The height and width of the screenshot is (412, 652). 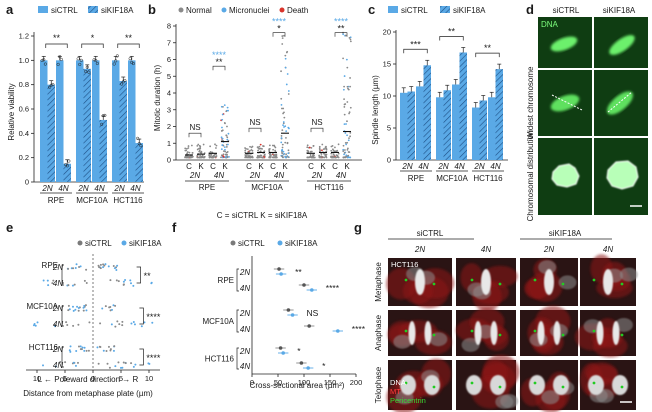 I want to click on a-bar-kif, so click(x=51, y=133).